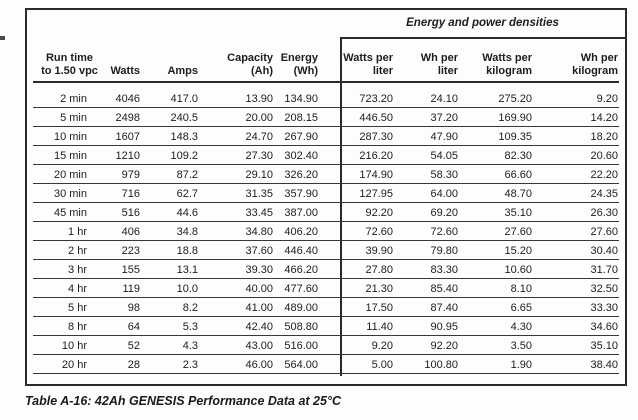  Describe the element at coordinates (77, 250) in the screenshot. I see `table-cell: 2 hr` at that location.